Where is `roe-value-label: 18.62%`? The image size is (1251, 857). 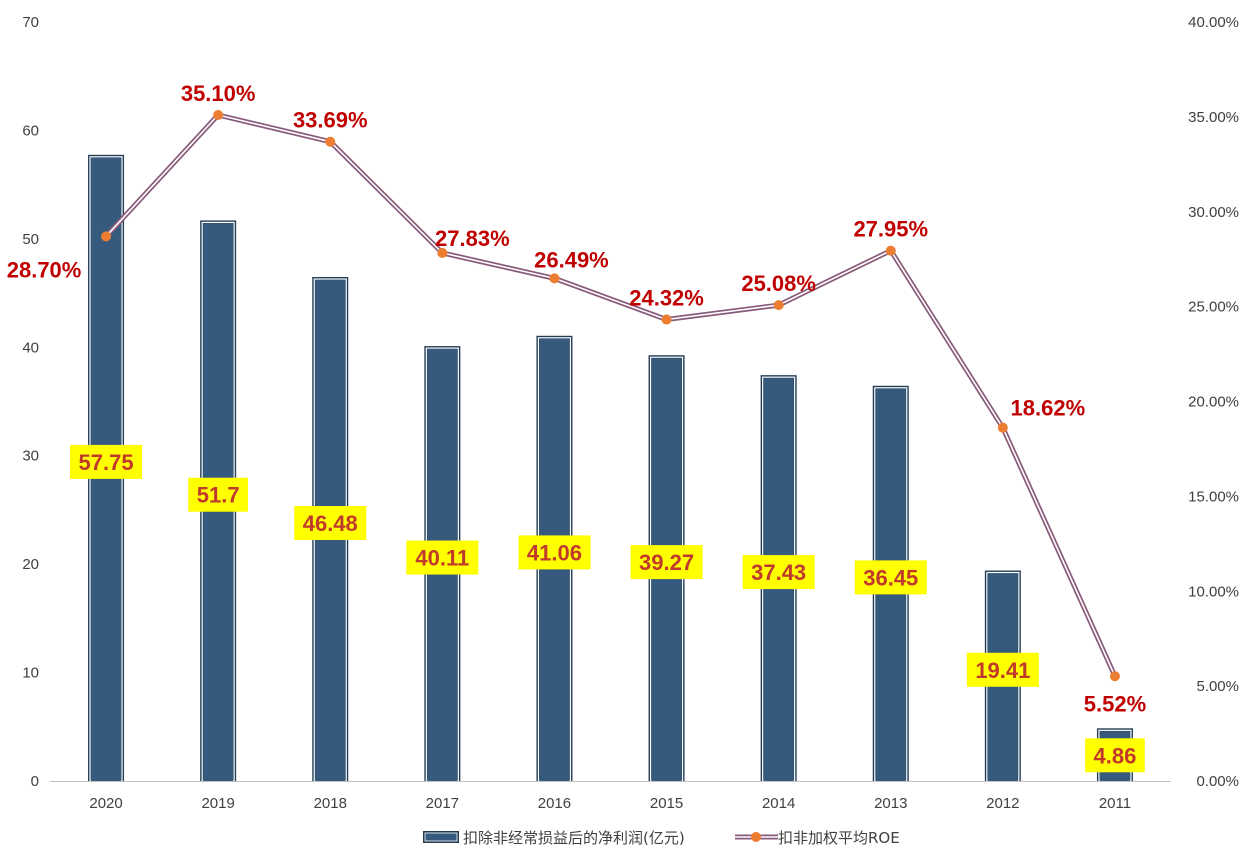 roe-value-label: 18.62% is located at coordinates (1048, 408).